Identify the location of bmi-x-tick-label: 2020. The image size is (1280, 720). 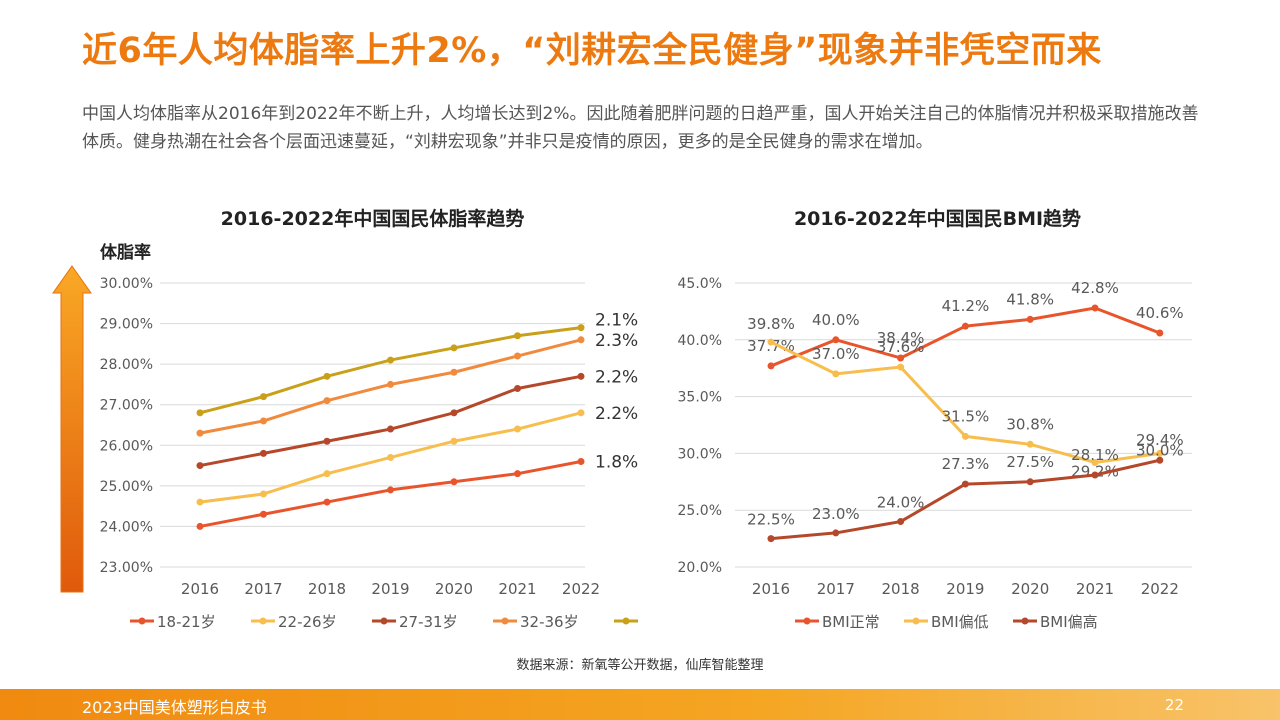
(1030, 589).